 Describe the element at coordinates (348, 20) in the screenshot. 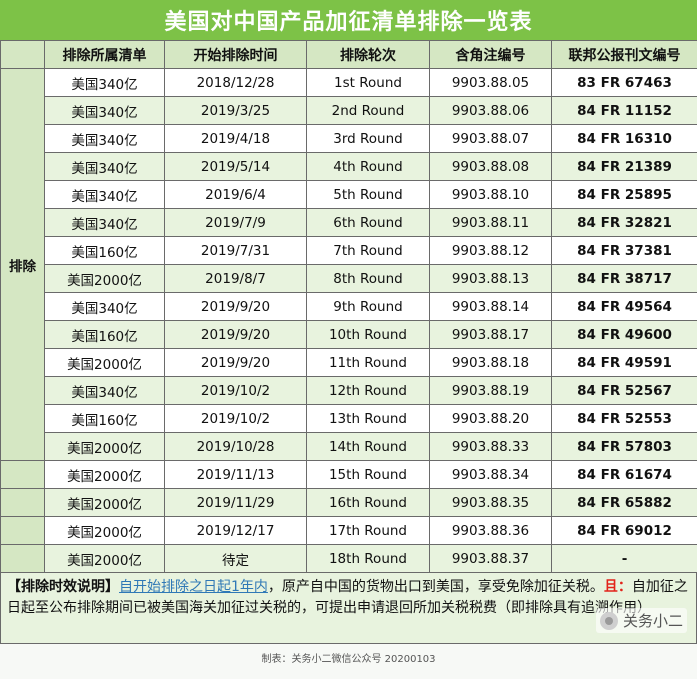

I see `page-title: 美国对中国产品加征清单排除一览表` at that location.